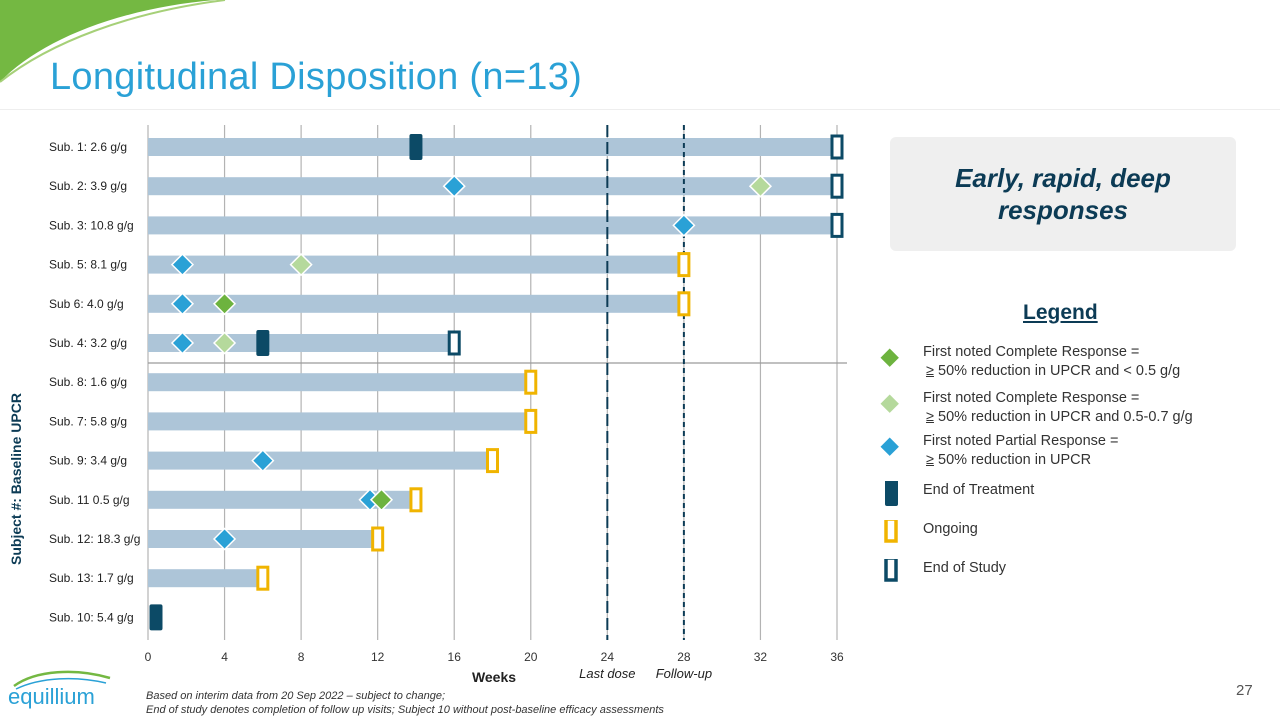 The width and height of the screenshot is (1280, 720). What do you see at coordinates (684, 657) in the screenshot?
I see `x-tick-label: 28` at bounding box center [684, 657].